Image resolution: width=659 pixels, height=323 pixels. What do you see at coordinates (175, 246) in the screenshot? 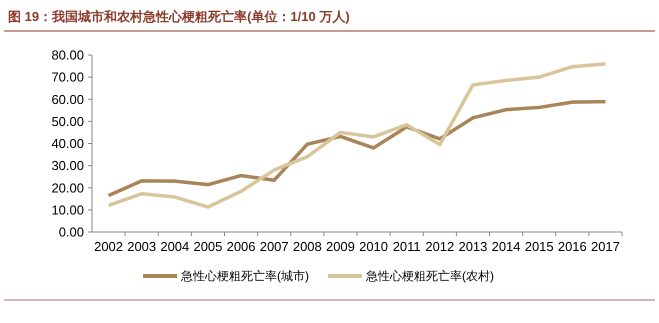
I see `x-tick-label: 2004` at bounding box center [175, 246].